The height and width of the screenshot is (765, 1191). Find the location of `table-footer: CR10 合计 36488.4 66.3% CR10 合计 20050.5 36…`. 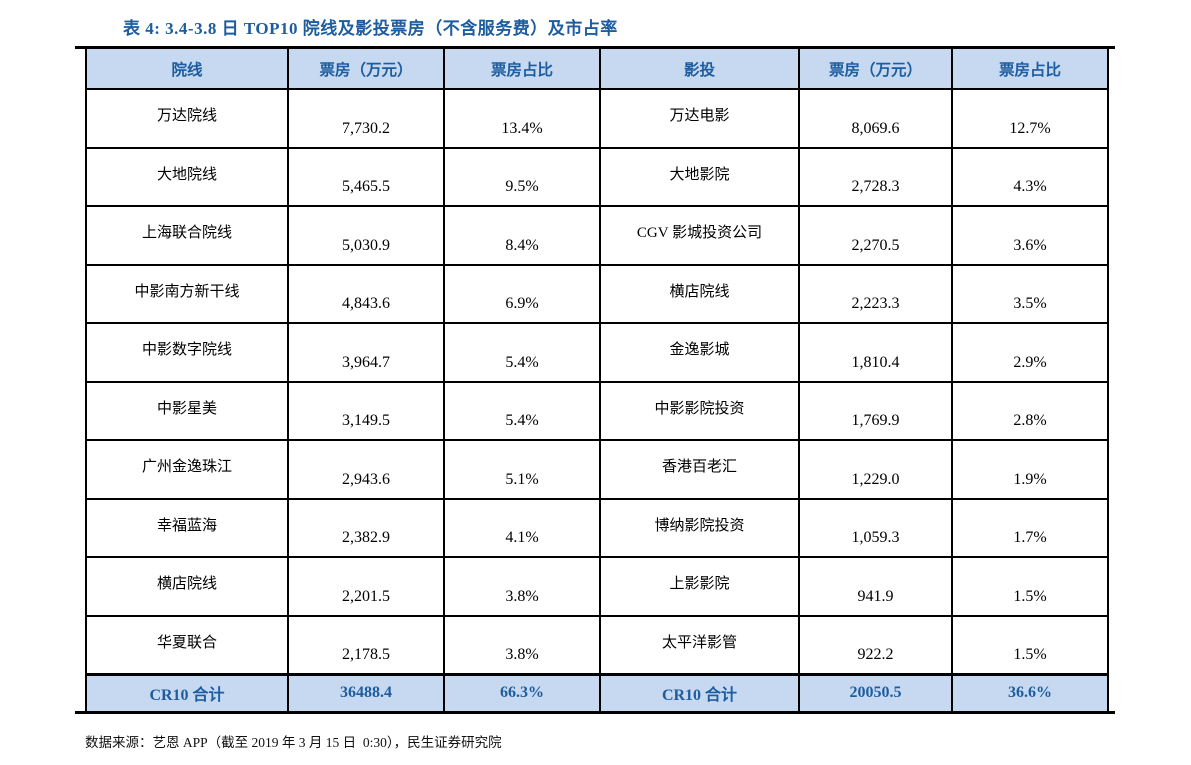

table-footer: CR10 合计 36488.4 66.3% CR10 合计 20050.5 36… is located at coordinates (597, 691).